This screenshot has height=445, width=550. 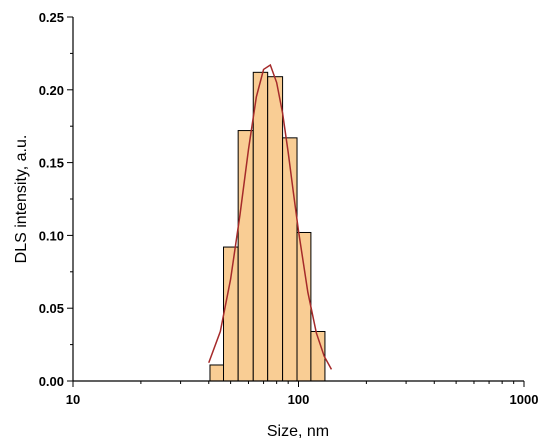 What do you see at coordinates (51, 17) in the screenshot?
I see `y-tick-label: 0.25` at bounding box center [51, 17].